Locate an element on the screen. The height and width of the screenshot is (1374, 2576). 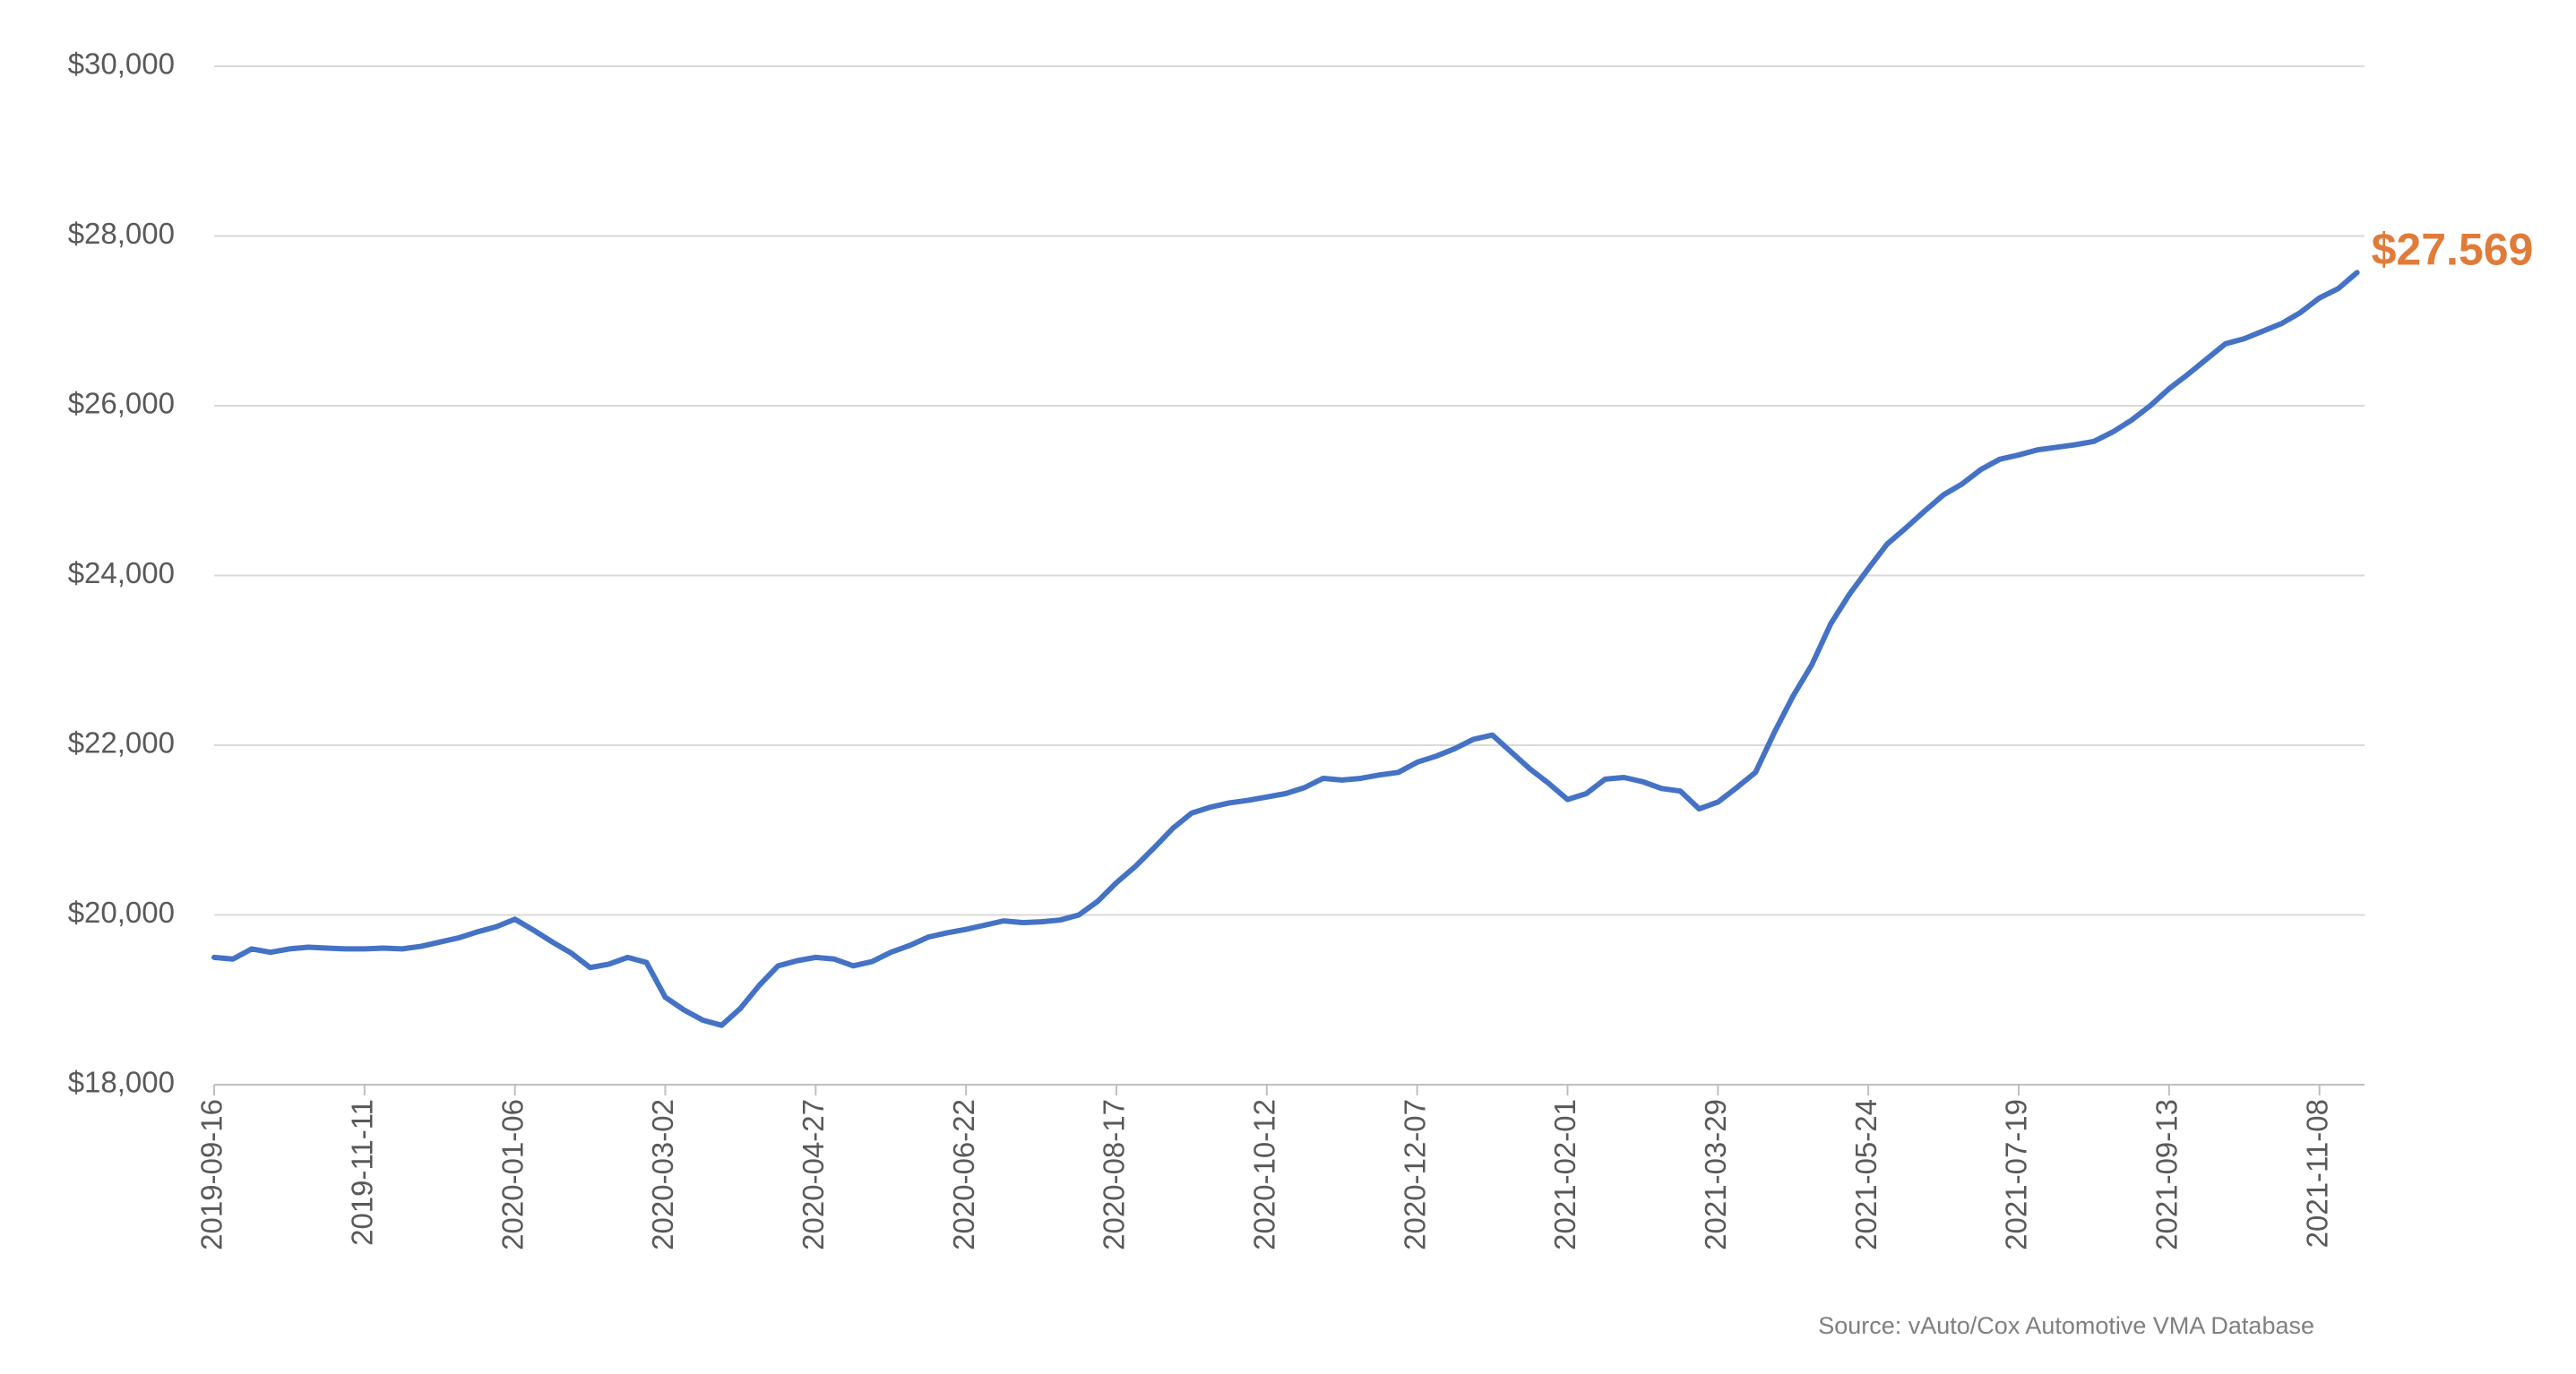
x-tick-label: 2020-08-17 is located at coordinates (1114, 1174).